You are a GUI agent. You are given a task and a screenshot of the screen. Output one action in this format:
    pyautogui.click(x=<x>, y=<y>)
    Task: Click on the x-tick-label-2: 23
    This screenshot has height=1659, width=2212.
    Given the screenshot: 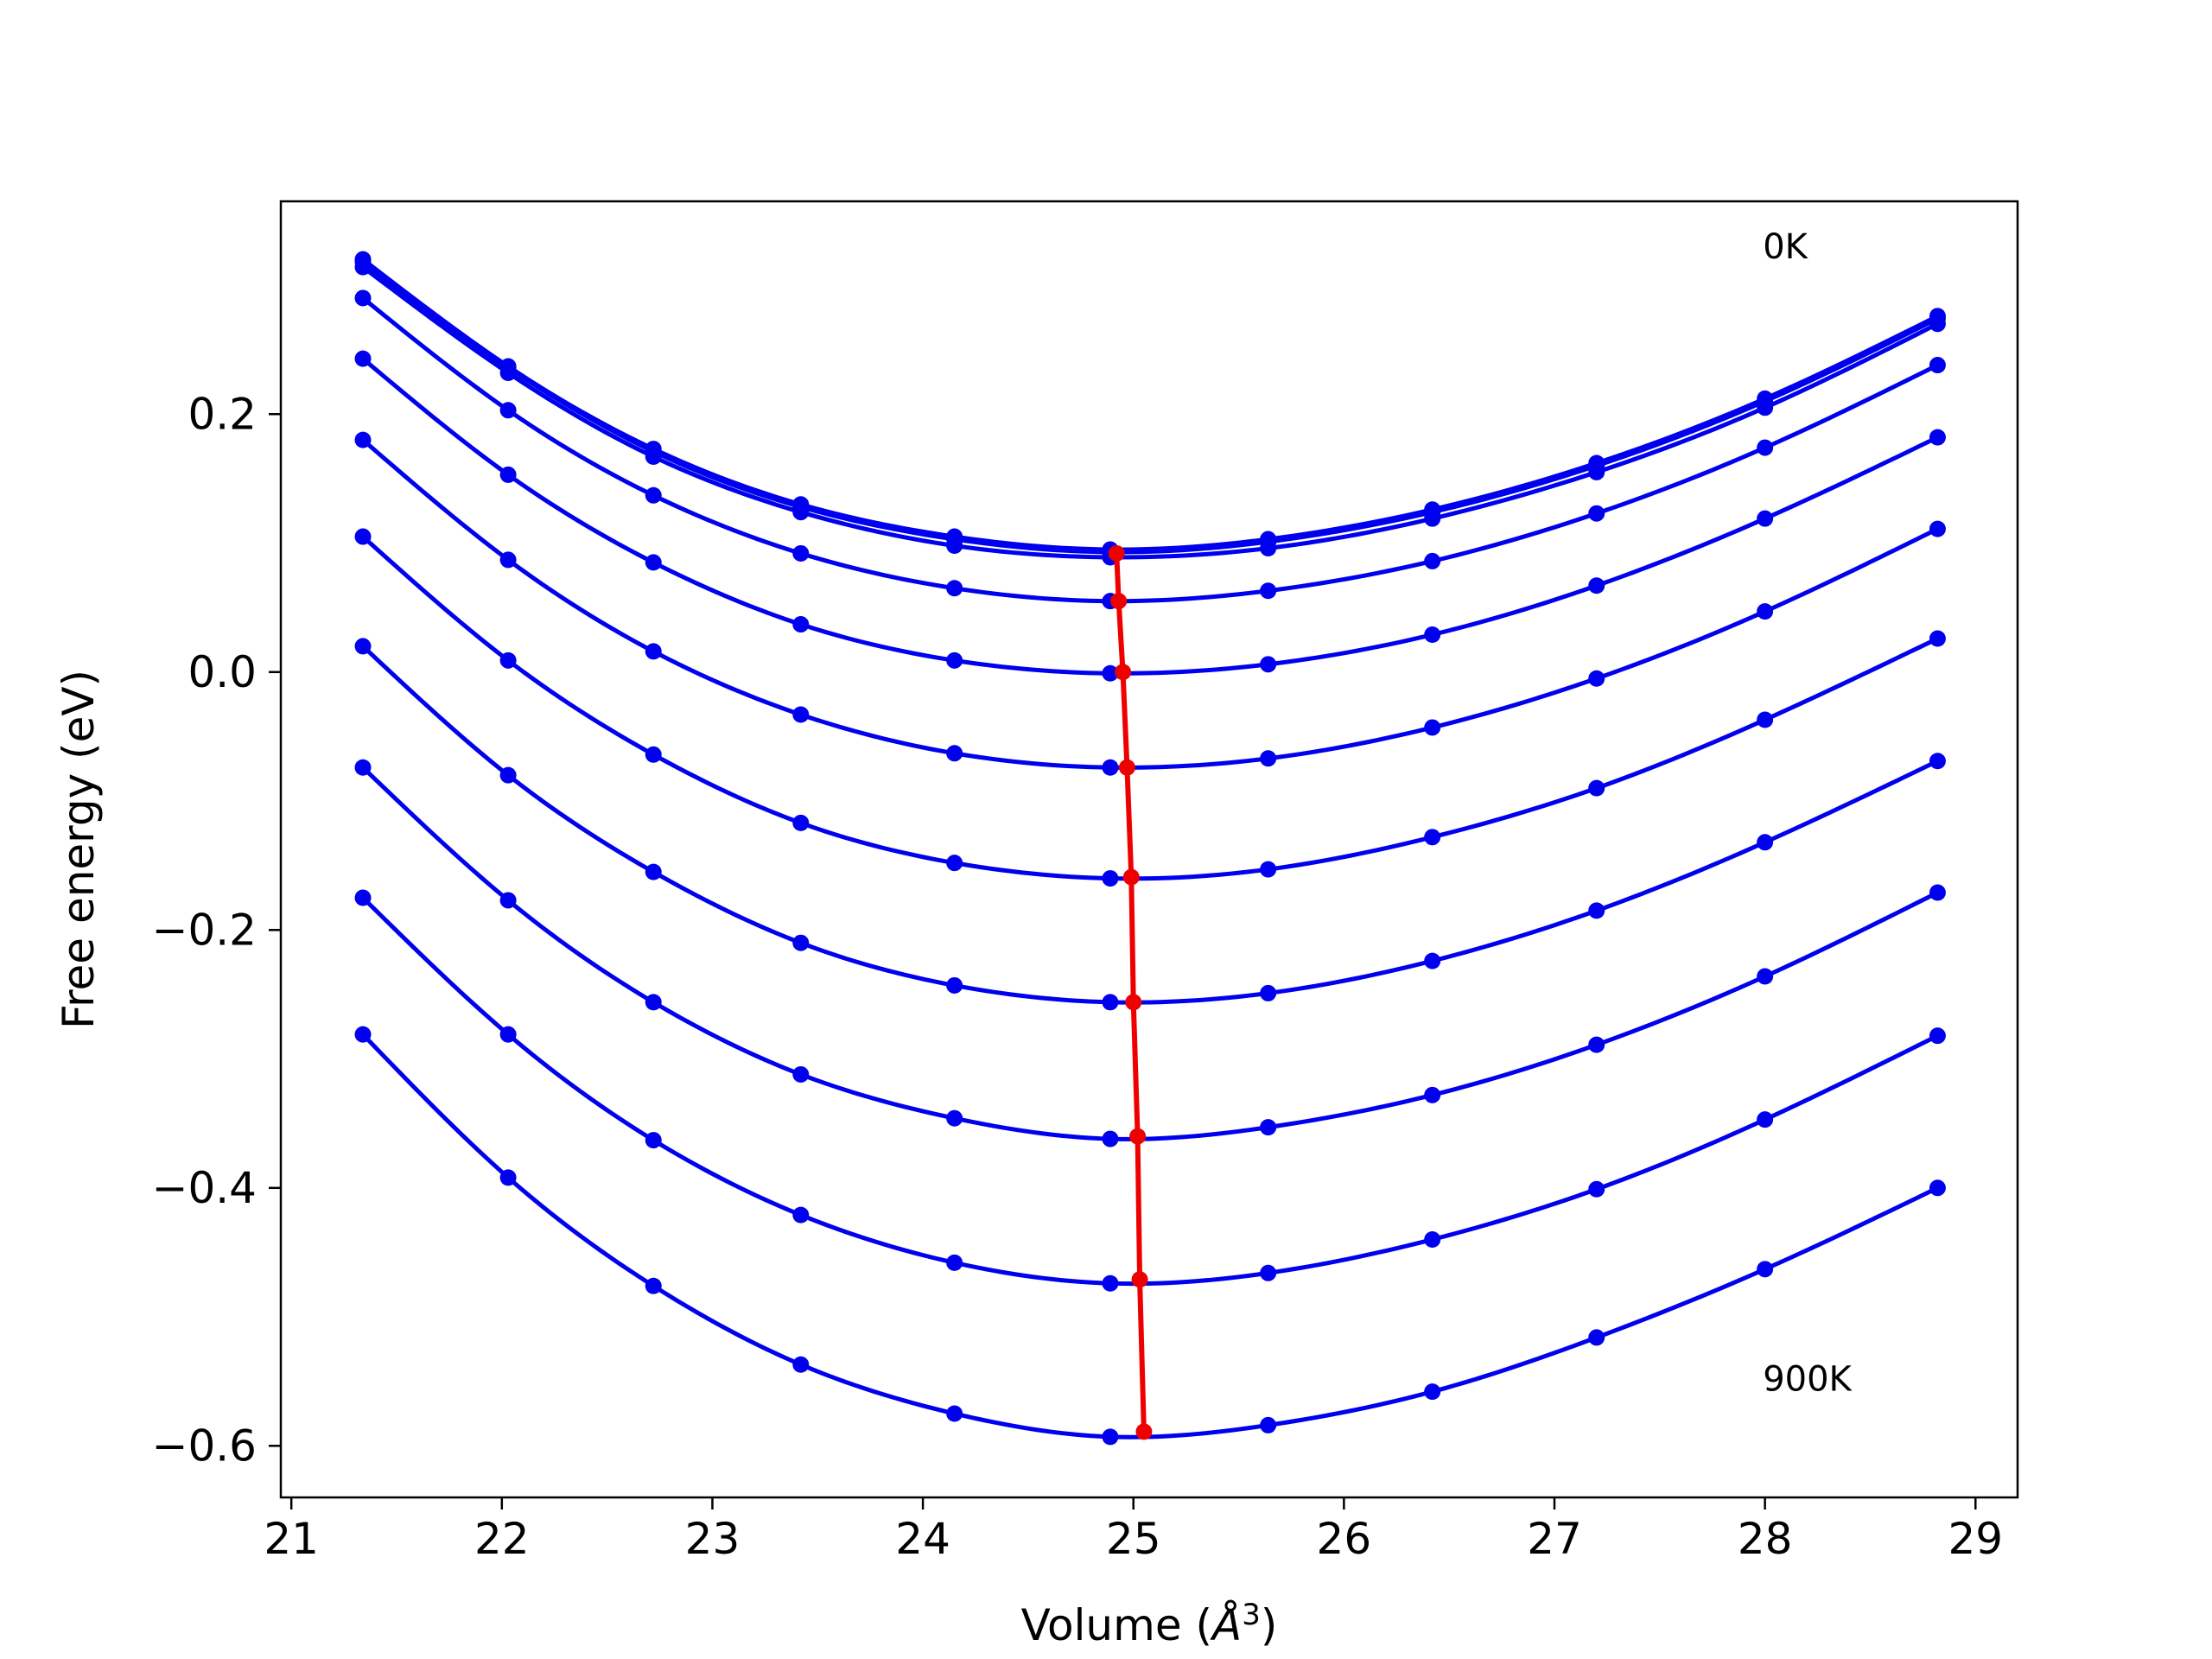 What is the action you would take?
    pyautogui.click(x=713, y=1539)
    